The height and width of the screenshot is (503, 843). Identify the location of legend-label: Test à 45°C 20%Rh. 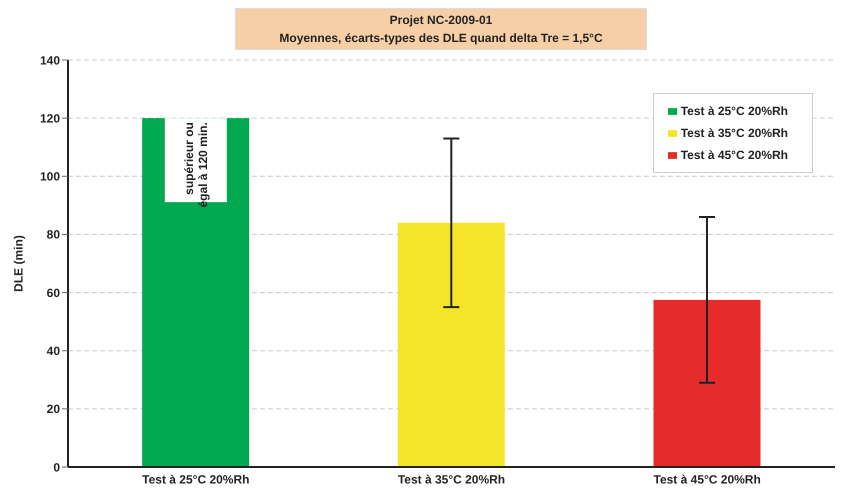
(734, 155).